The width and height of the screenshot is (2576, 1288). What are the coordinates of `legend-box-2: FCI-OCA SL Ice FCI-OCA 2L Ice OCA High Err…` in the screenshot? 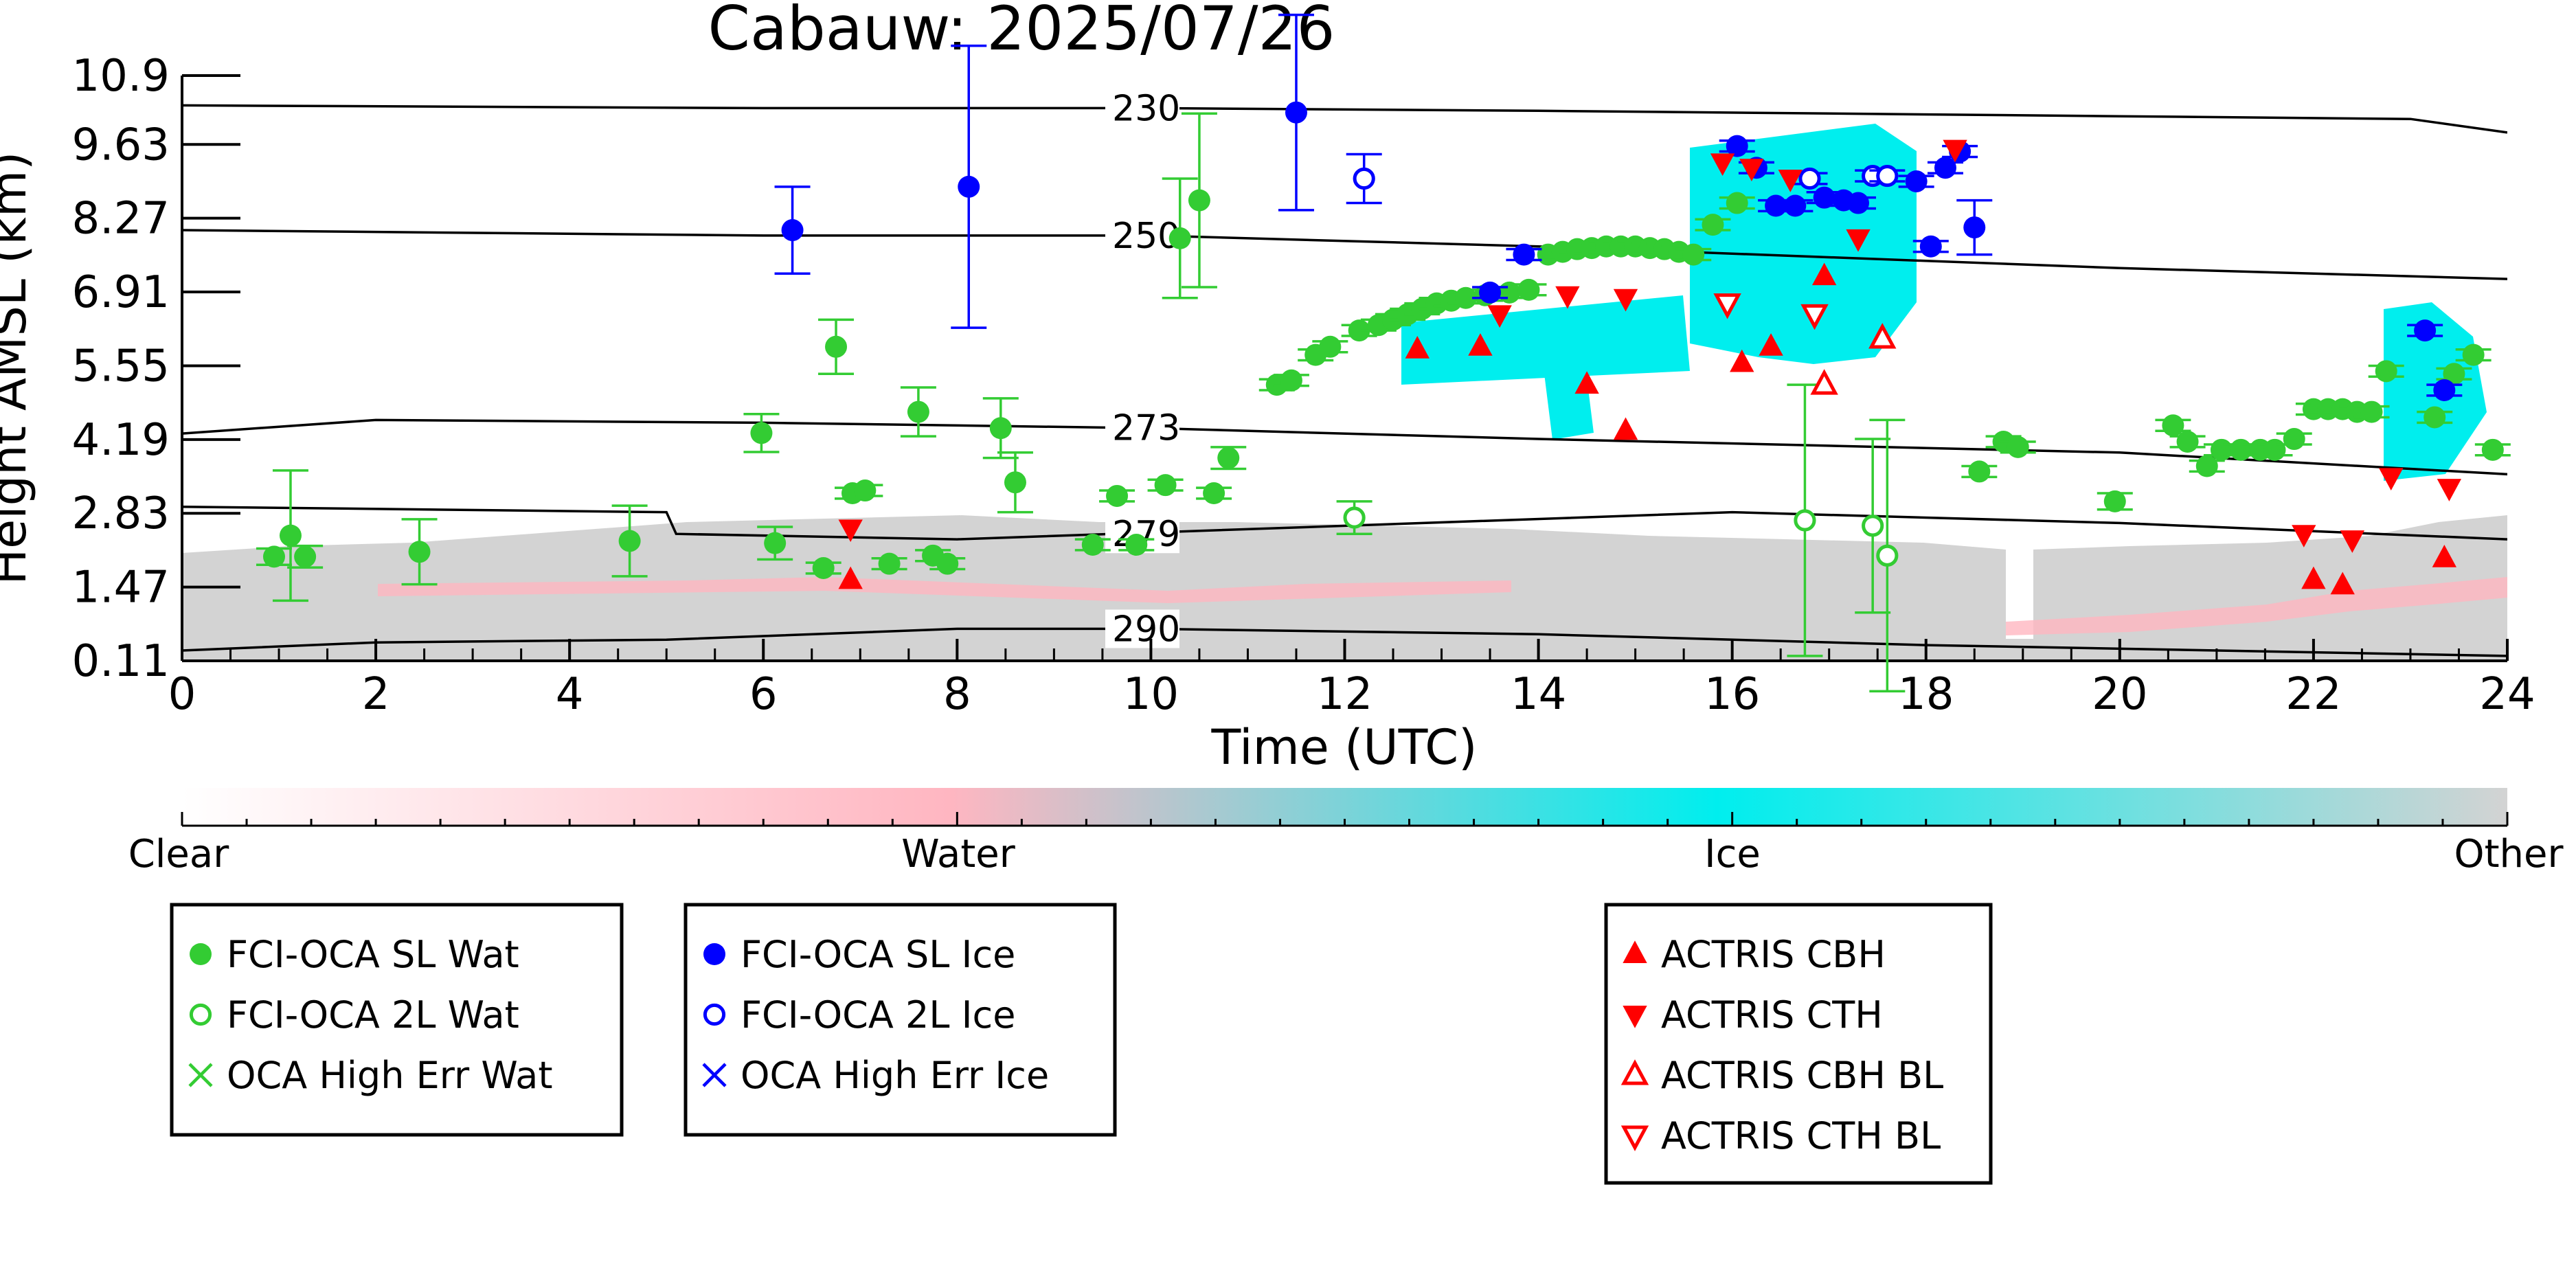 It's located at (900, 1020).